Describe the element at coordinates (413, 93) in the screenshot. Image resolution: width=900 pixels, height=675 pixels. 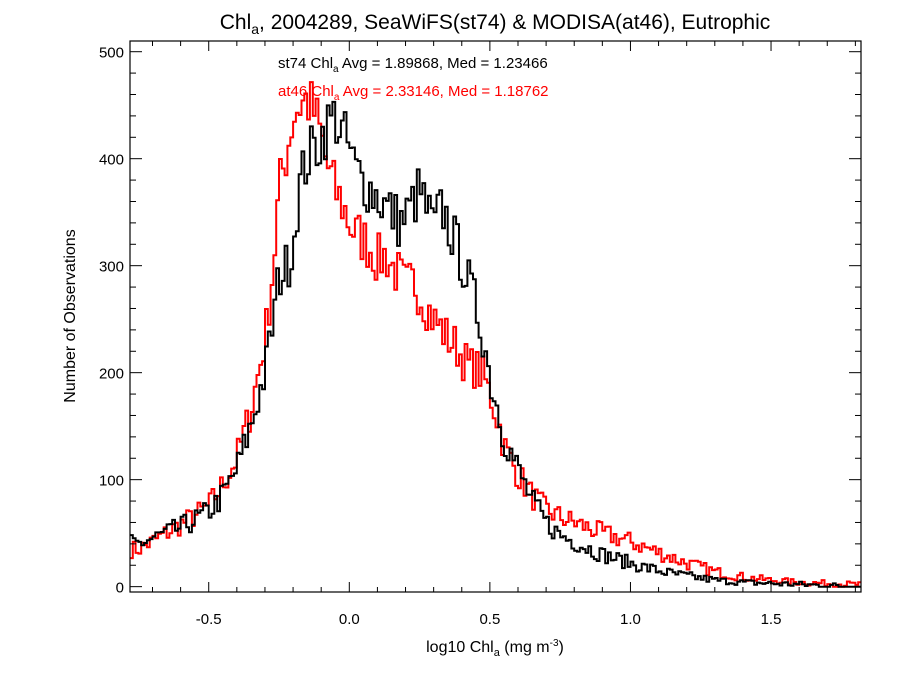
I see `annotation-at46: at46 Chla Avg = 2.33146, Med = 1.18762` at that location.